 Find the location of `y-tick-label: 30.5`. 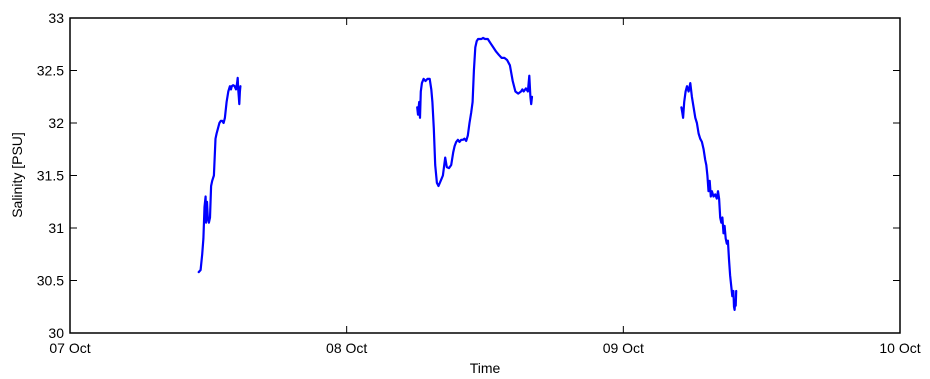

y-tick-label: 30.5 is located at coordinates (50, 281).